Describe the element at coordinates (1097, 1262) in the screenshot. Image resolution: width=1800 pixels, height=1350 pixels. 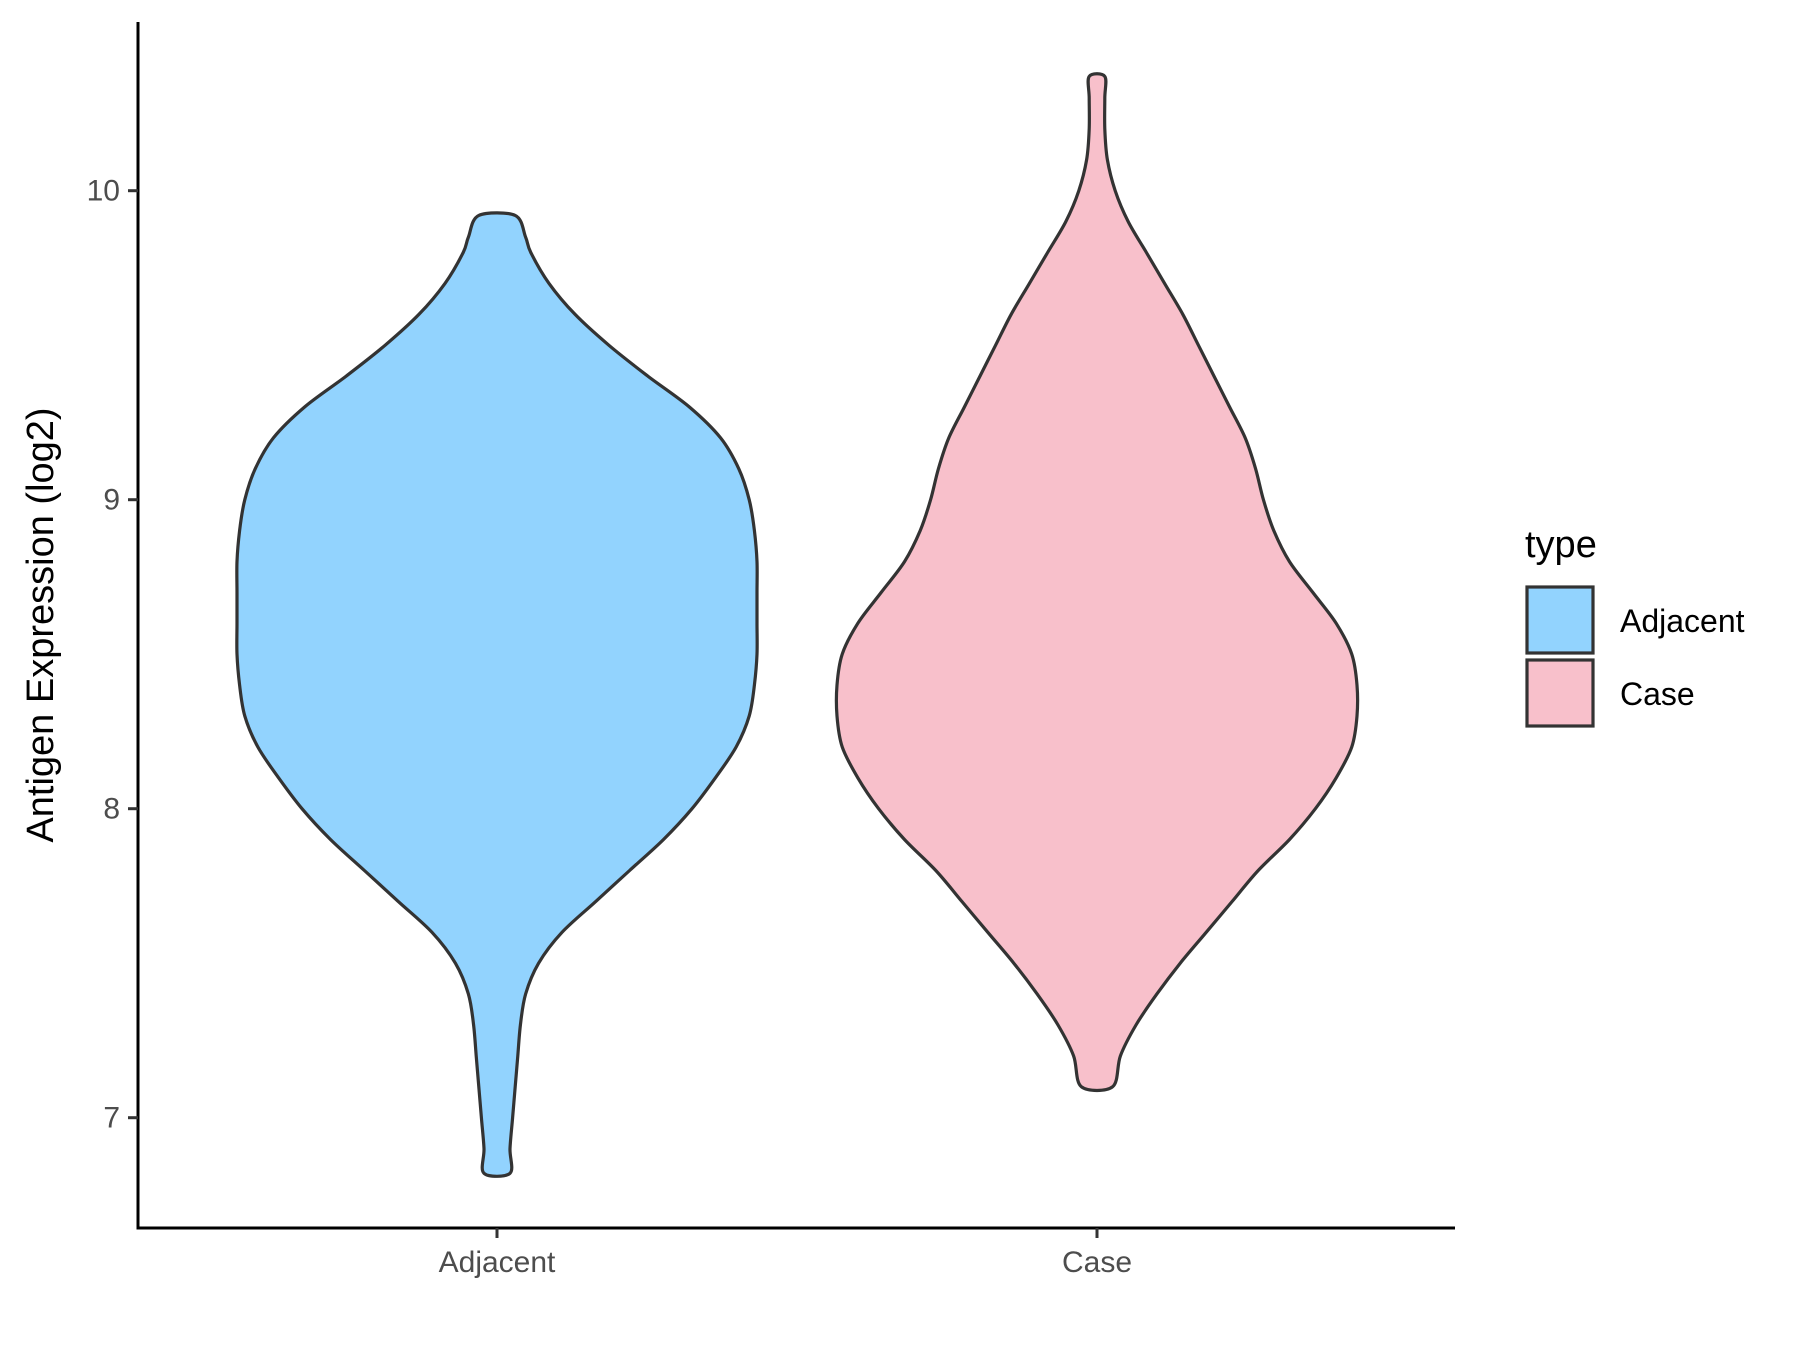
I see `x-tick-label-case: Case` at that location.